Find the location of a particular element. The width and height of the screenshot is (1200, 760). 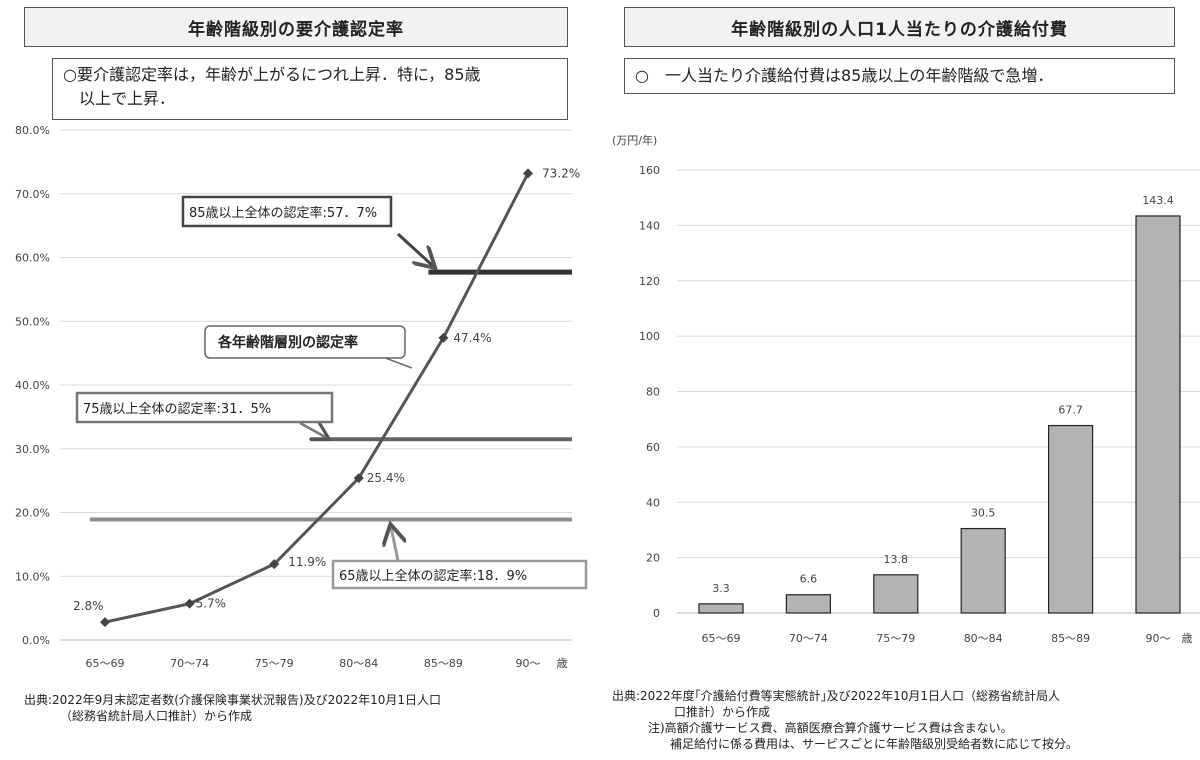

line-data-label: 73.2% is located at coordinates (561, 173).